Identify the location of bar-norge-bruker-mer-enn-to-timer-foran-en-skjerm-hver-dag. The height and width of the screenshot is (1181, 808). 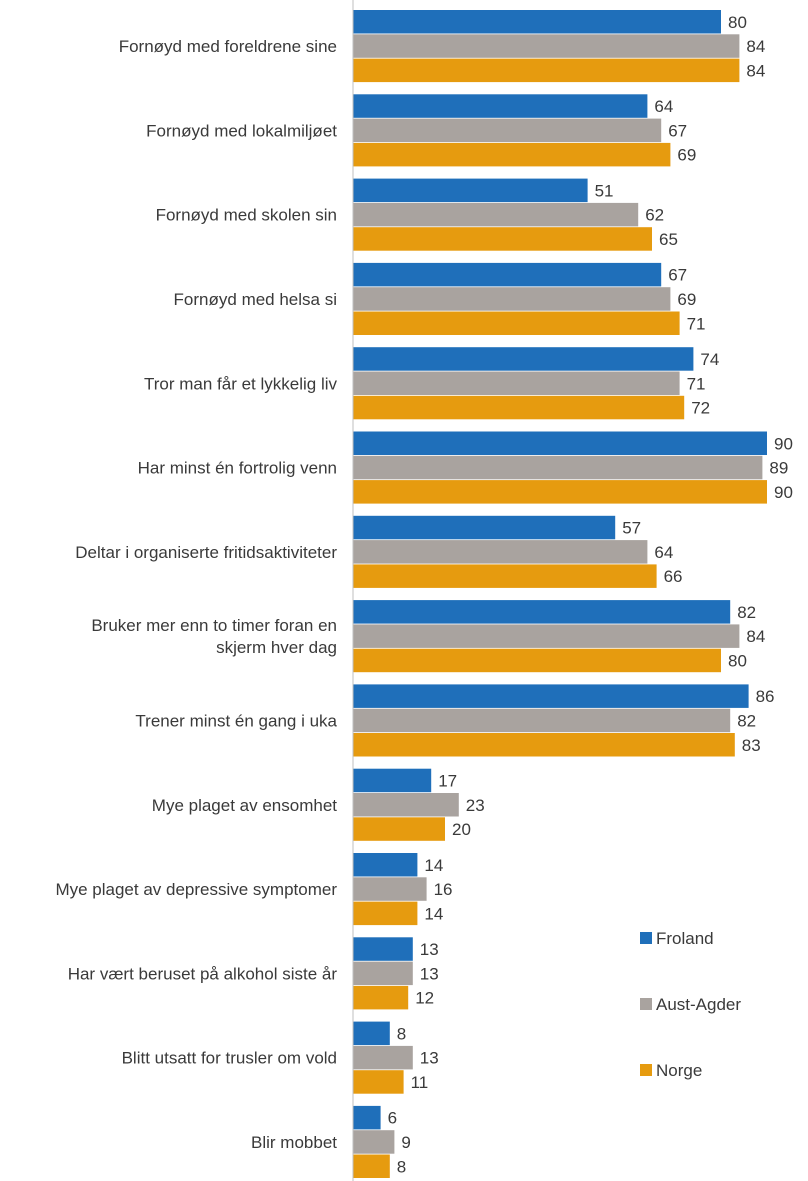
(537, 660).